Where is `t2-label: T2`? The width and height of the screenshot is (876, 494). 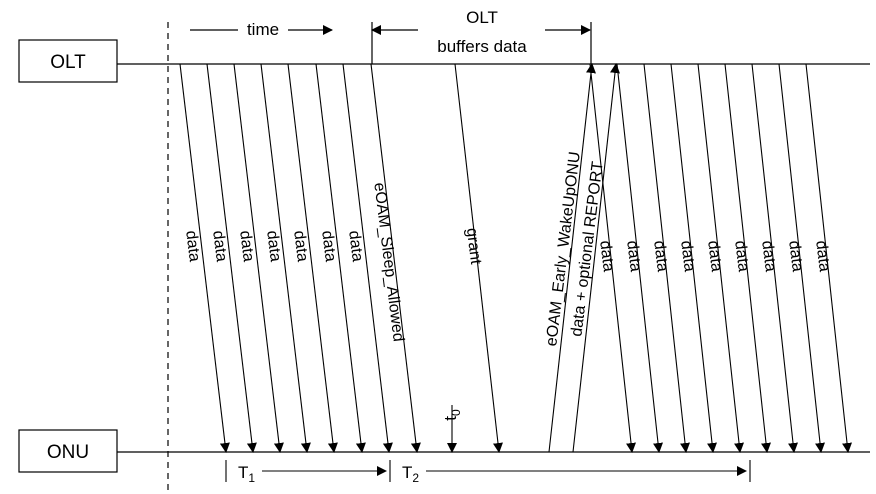
t2-label: T2 is located at coordinates (410, 474).